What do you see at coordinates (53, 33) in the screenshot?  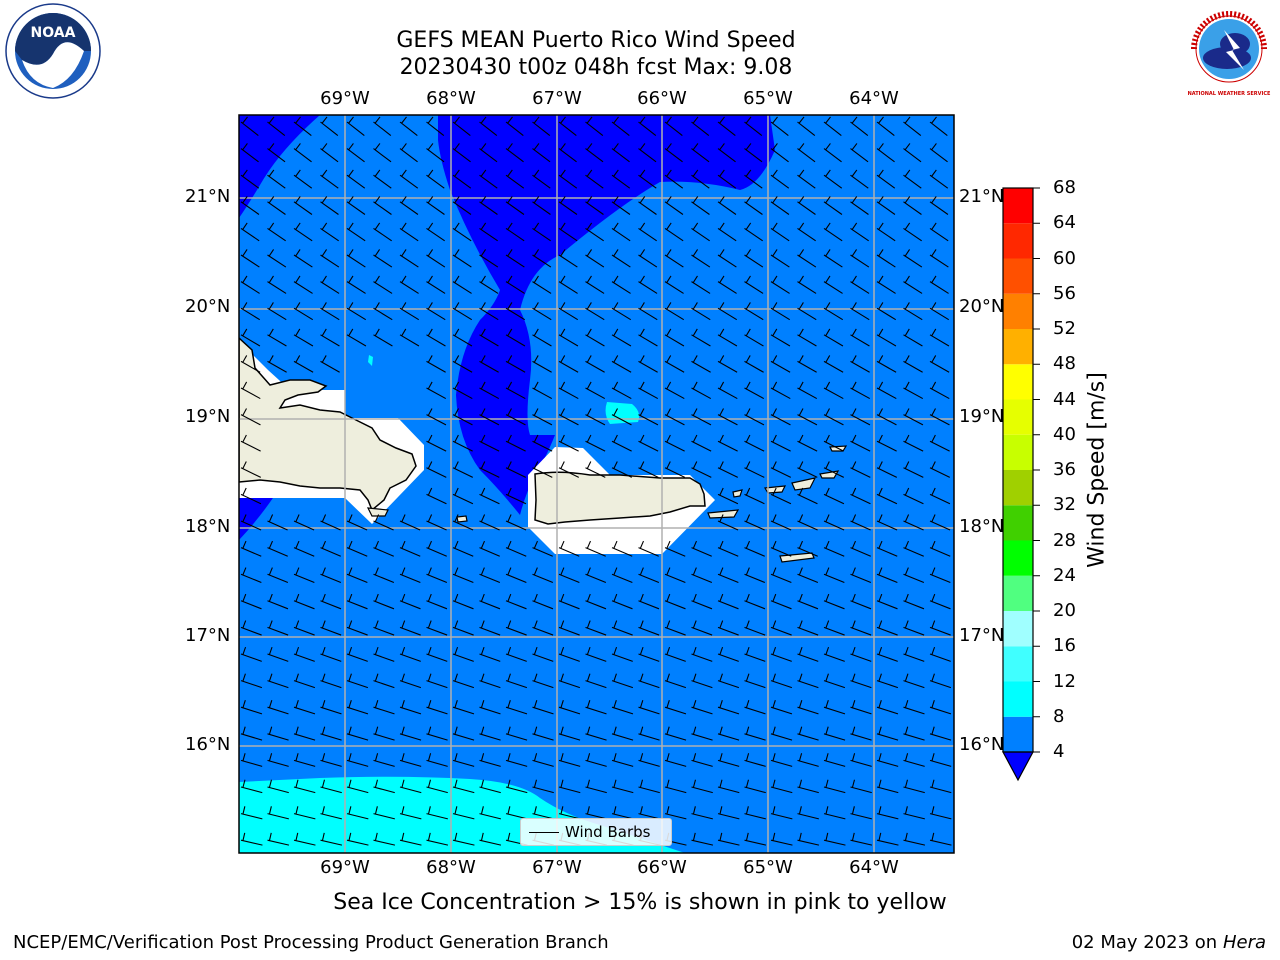 I see `noaa-logo-text: NOAA` at bounding box center [53, 33].